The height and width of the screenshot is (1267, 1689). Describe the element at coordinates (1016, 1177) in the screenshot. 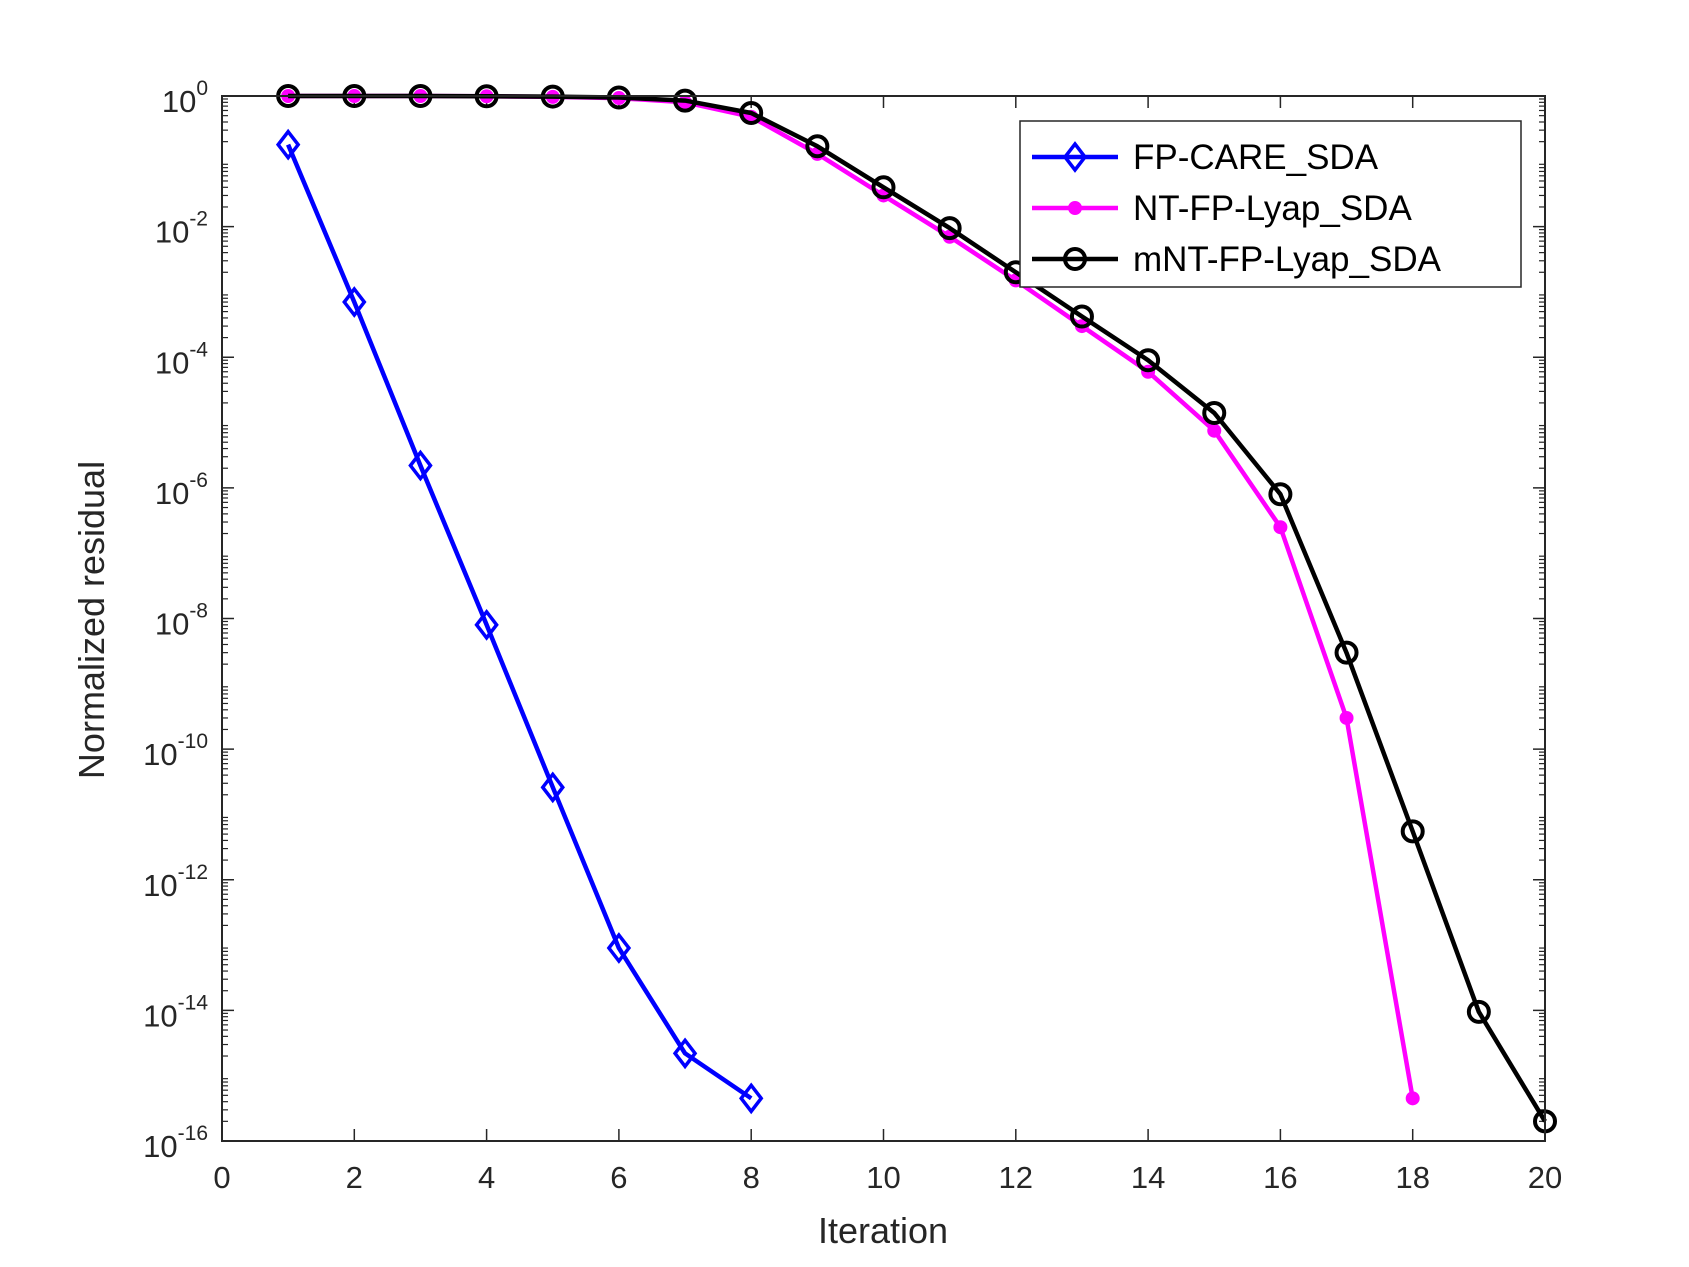

I see `x-tick-label: 12` at that location.